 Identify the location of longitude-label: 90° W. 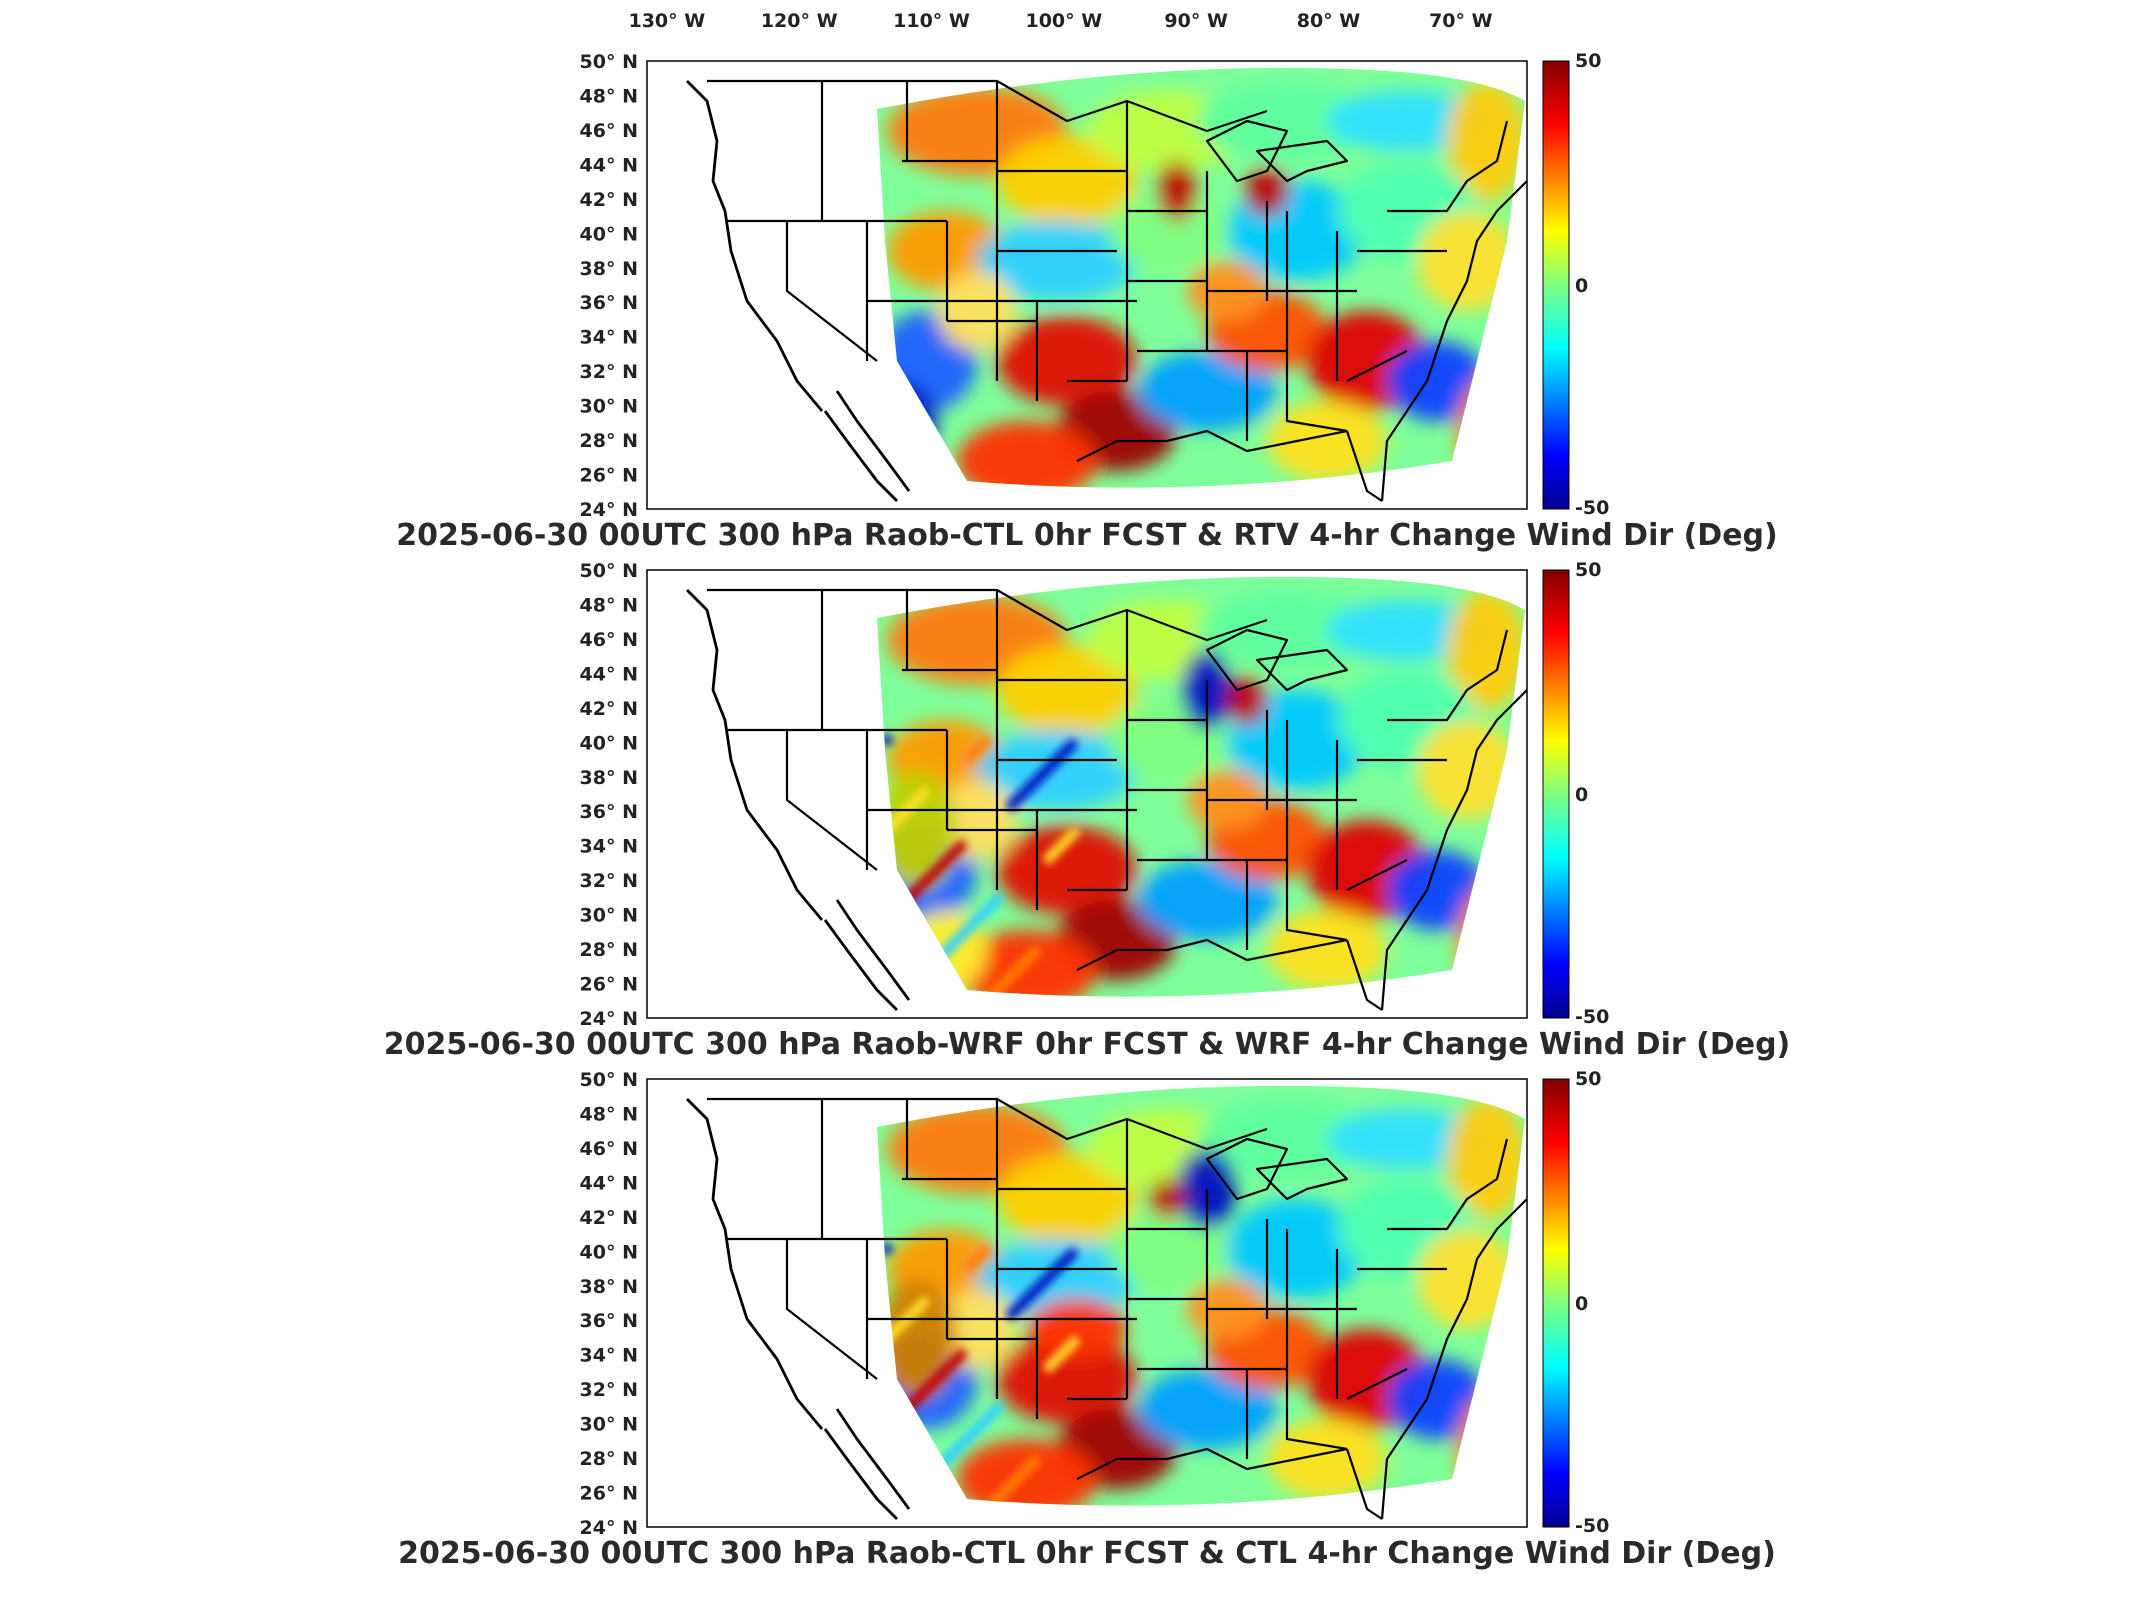
(1196, 21).